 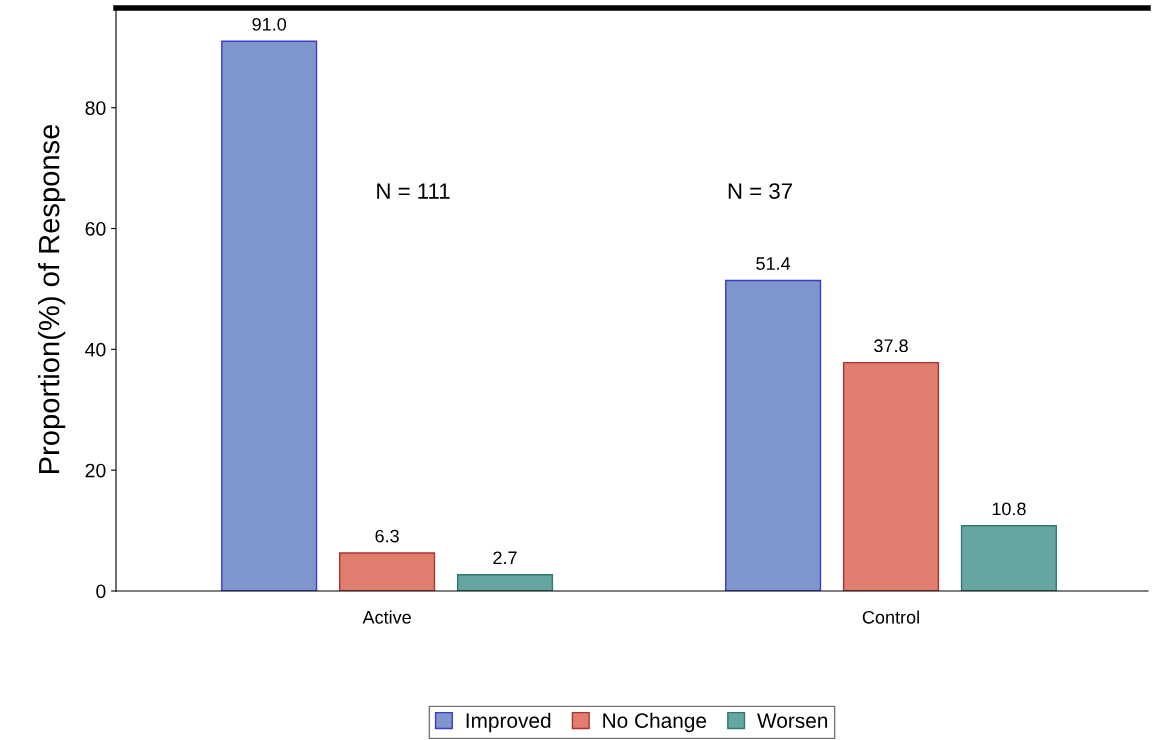 What do you see at coordinates (1009, 509) in the screenshot?
I see `data-label: 10.8` at bounding box center [1009, 509].